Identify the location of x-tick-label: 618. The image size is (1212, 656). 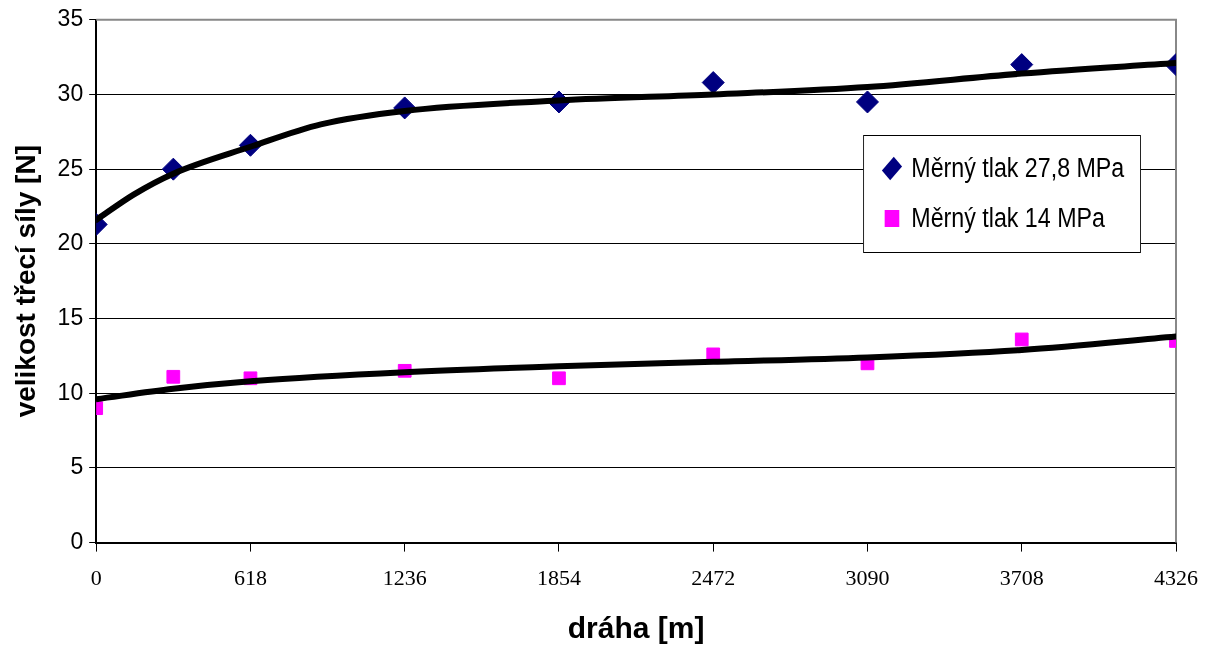
(250, 577).